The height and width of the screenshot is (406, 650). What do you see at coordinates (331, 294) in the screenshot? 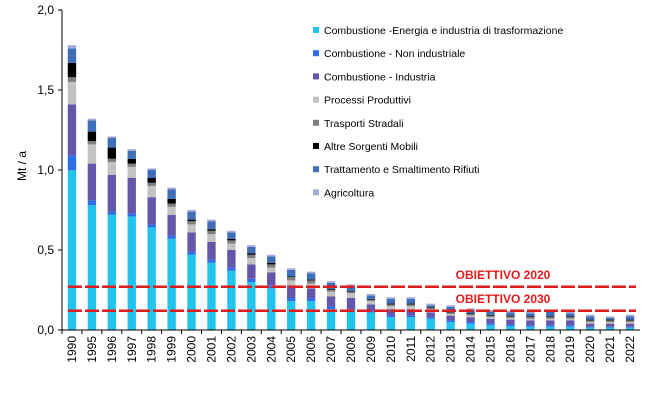
I see `bar-segment-2007-s3` at bounding box center [331, 294].